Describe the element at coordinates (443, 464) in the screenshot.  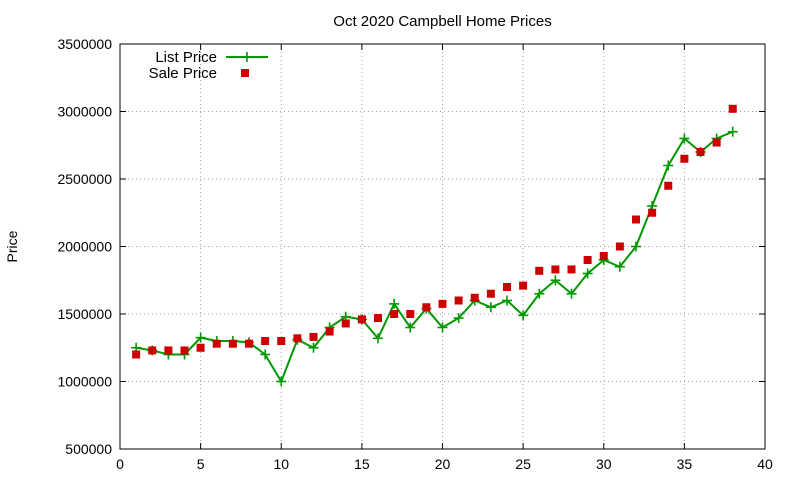
I see `x-tick-label: 20` at that location.